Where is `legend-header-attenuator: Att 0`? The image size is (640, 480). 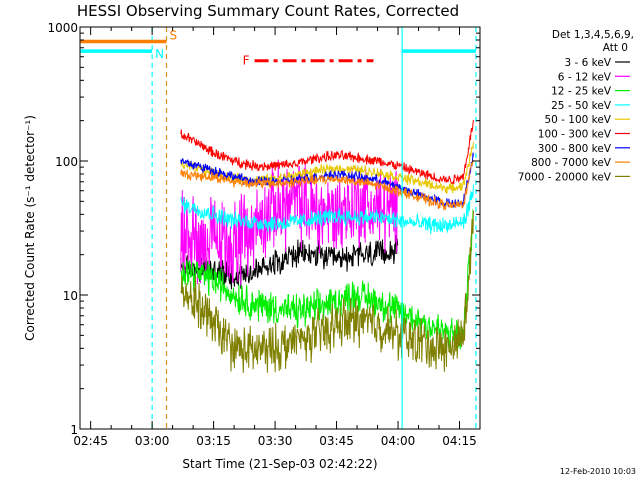 legend-header-attenuator: Att 0 is located at coordinates (615, 48).